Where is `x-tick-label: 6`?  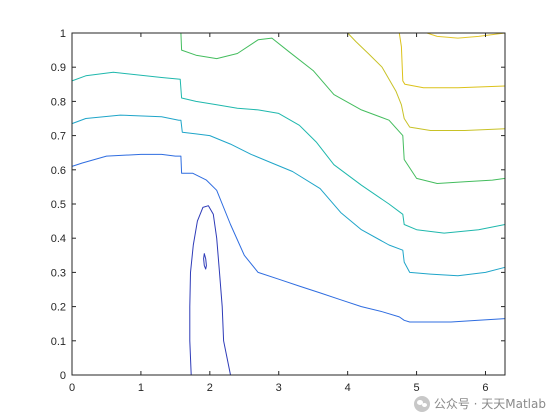 x-tick-label: 6 is located at coordinates (485, 388).